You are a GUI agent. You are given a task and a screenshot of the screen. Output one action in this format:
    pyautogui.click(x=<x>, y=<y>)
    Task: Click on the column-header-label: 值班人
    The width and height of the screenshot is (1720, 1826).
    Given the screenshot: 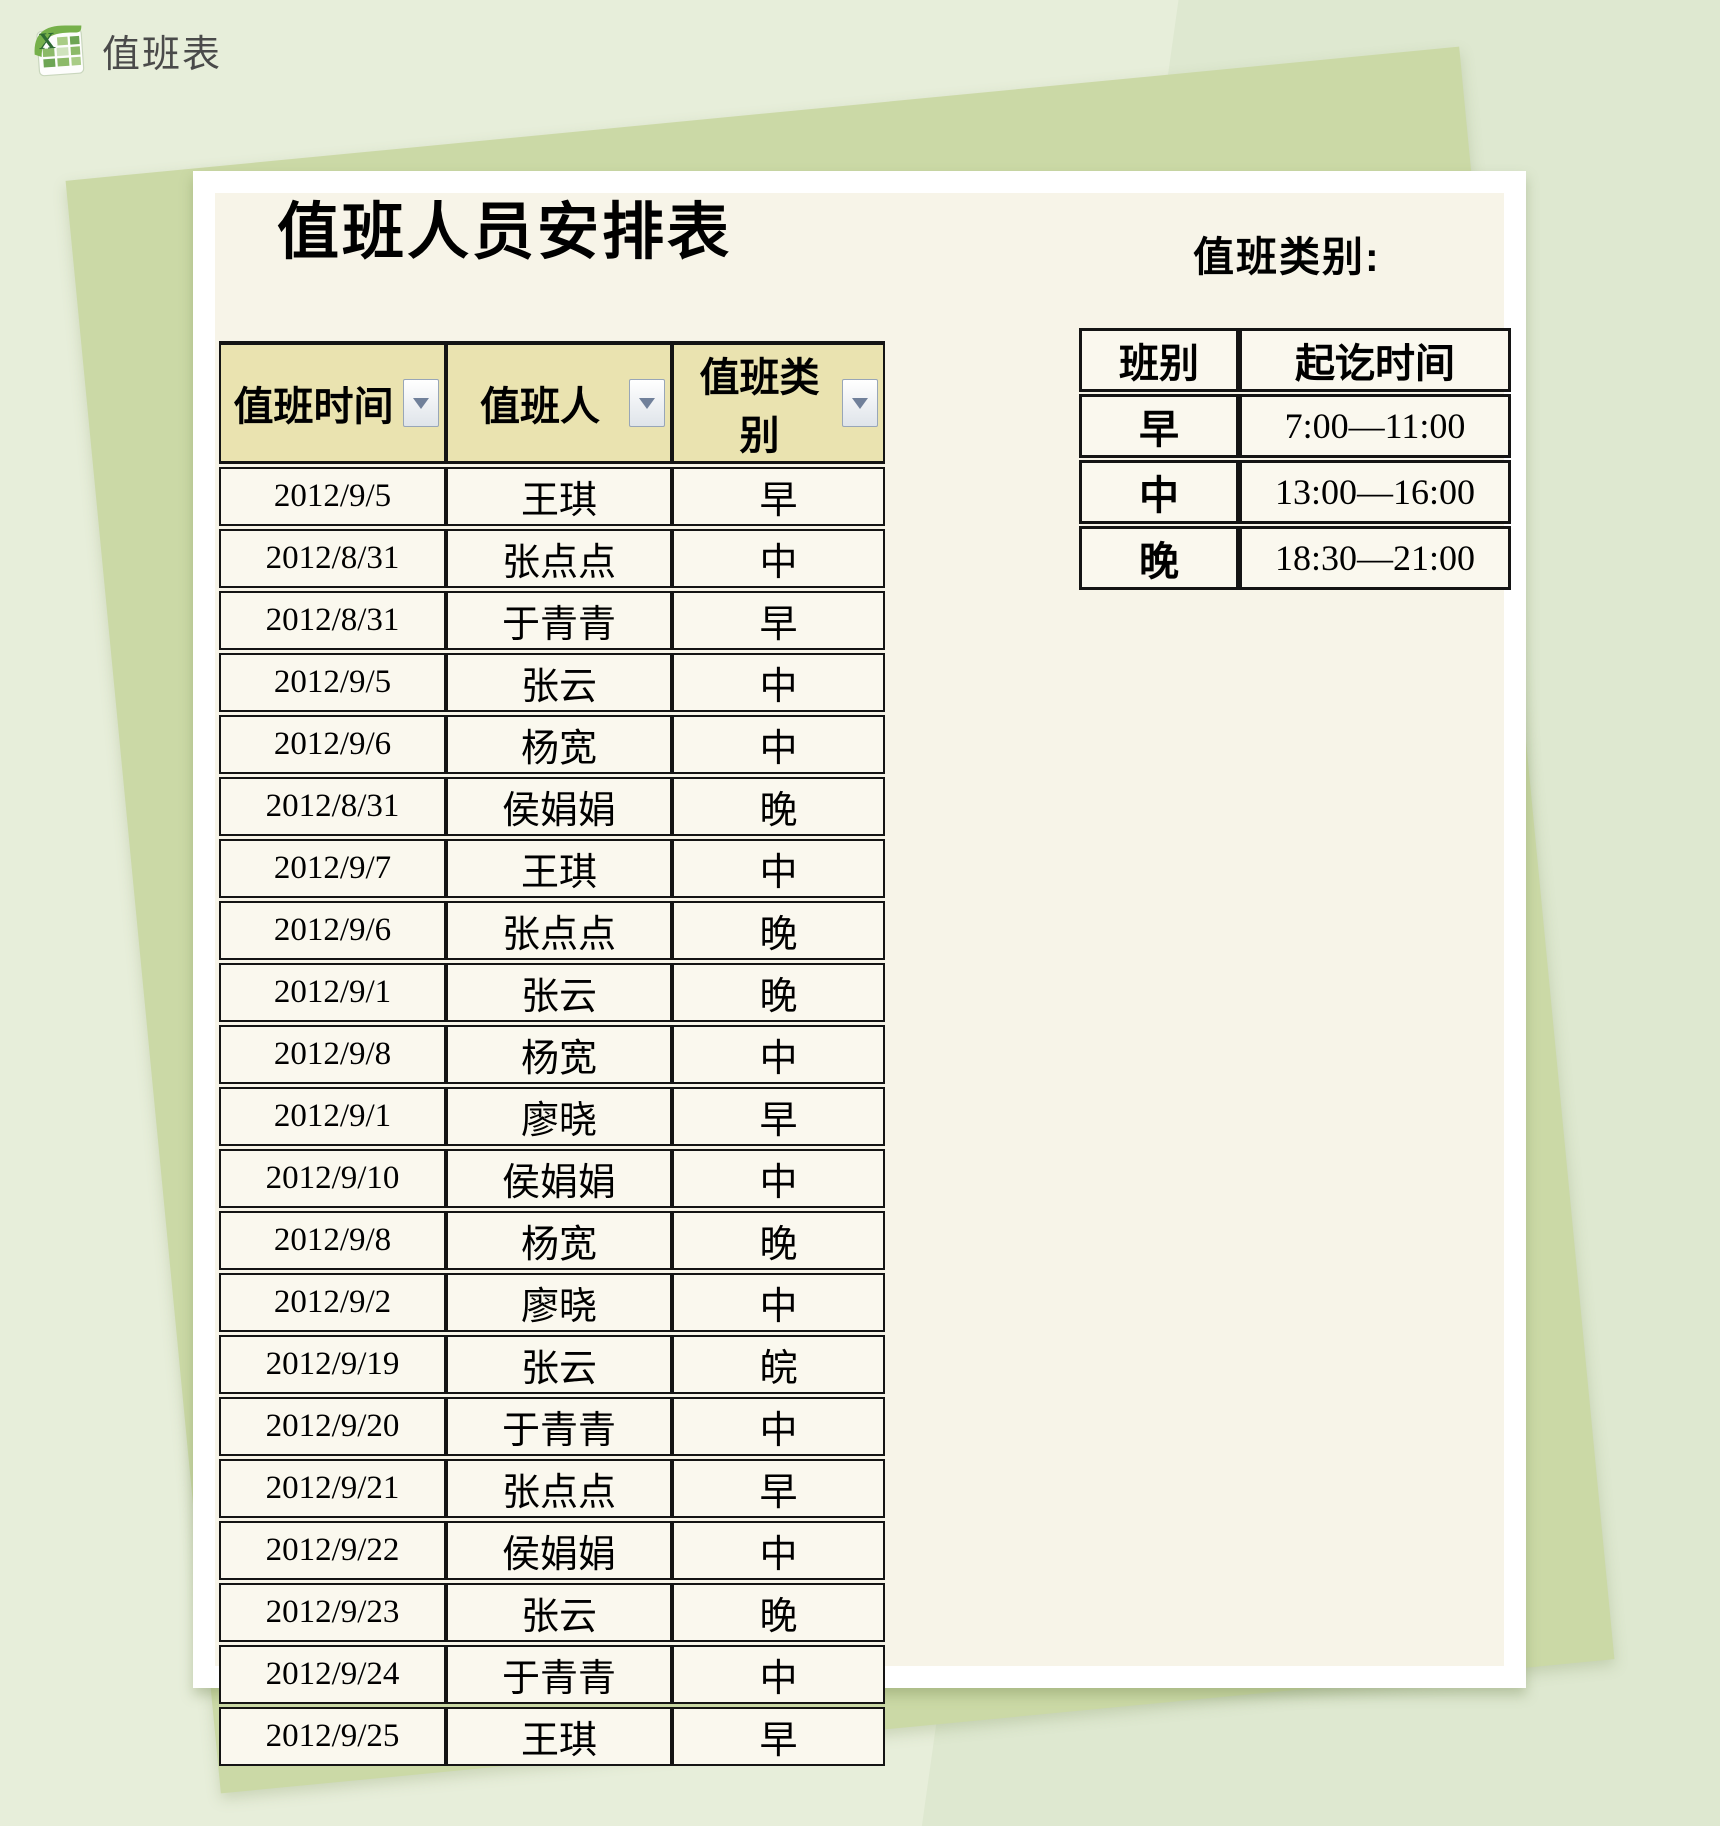 What is the action you would take?
    pyautogui.click(x=540, y=407)
    